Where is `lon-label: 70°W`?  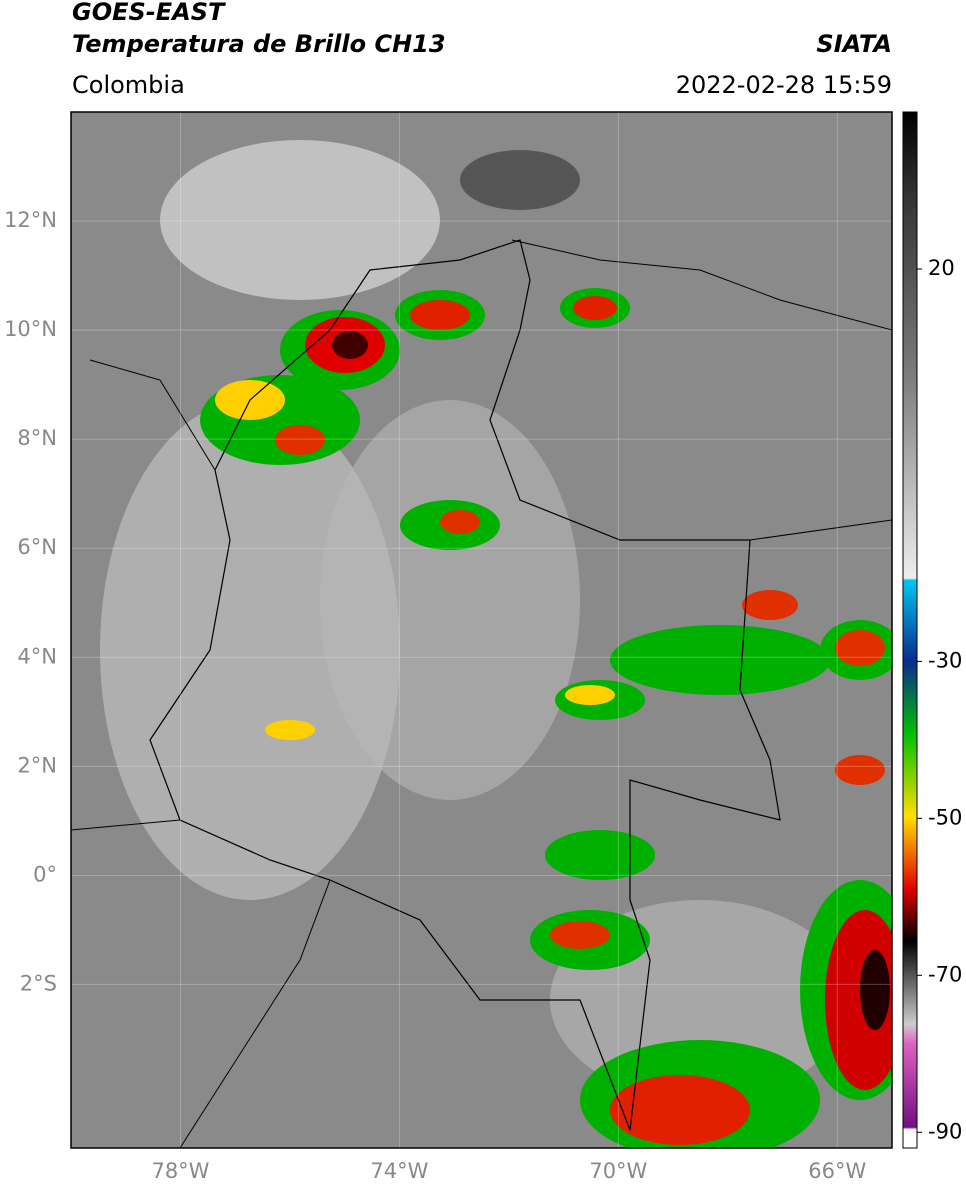
lon-label: 70°W is located at coordinates (618, 1171).